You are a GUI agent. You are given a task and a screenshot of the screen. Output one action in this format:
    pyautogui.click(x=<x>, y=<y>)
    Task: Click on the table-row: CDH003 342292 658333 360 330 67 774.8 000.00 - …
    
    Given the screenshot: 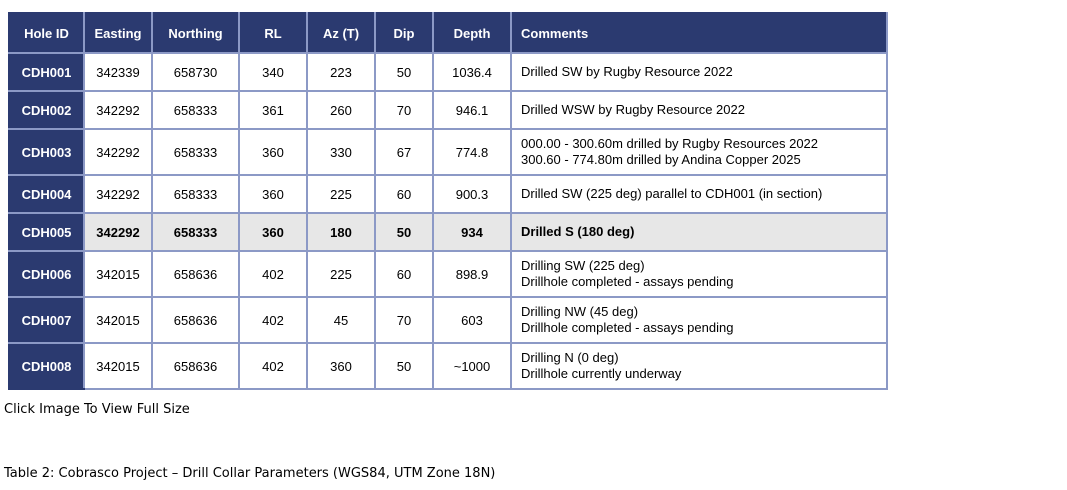 What is the action you would take?
    pyautogui.click(x=448, y=152)
    